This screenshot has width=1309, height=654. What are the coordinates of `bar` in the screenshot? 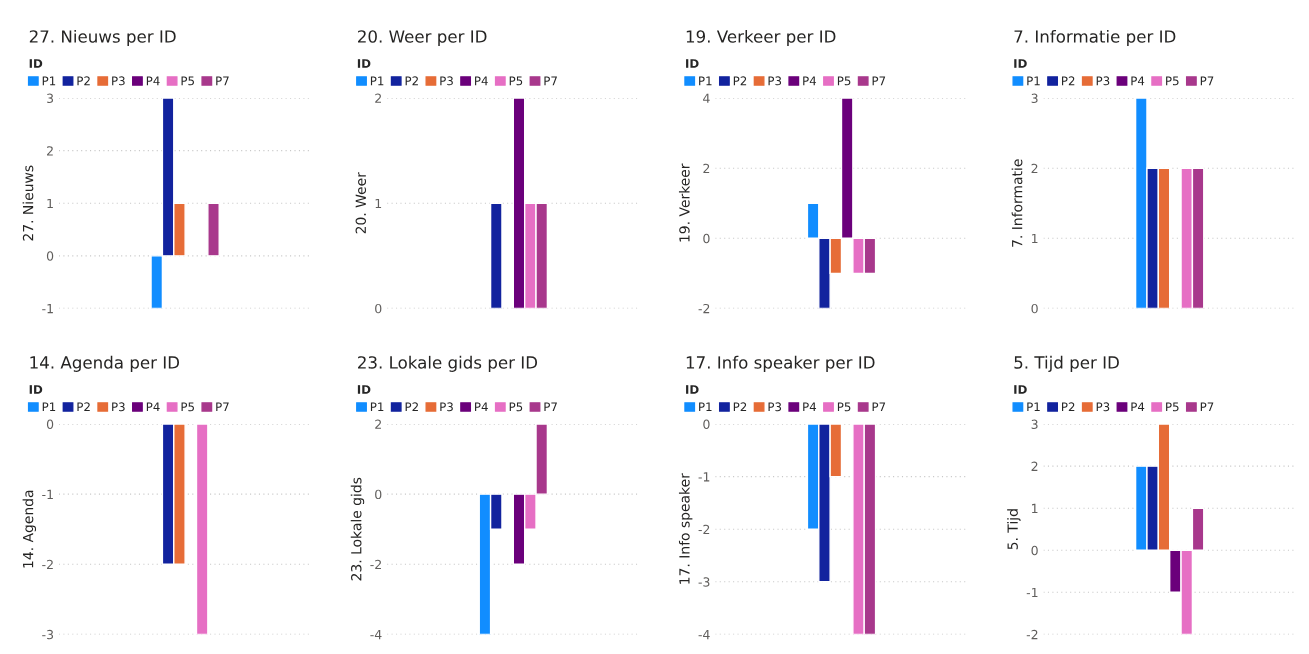 It's located at (213, 229).